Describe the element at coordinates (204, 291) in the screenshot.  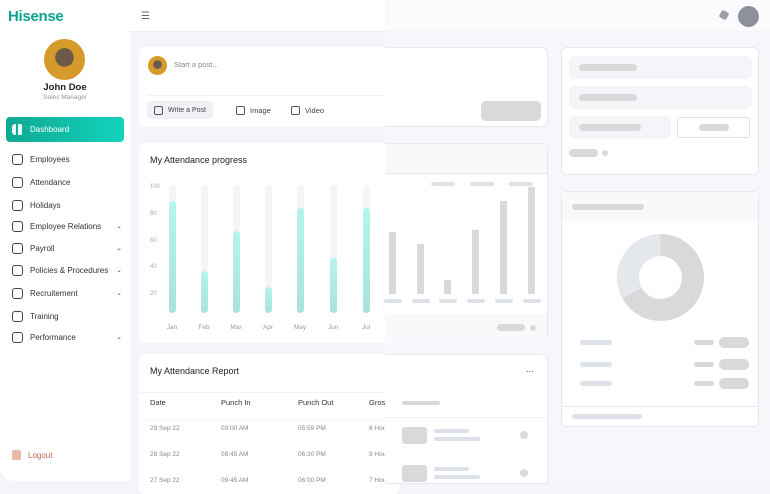
I see `bar-feb` at that location.